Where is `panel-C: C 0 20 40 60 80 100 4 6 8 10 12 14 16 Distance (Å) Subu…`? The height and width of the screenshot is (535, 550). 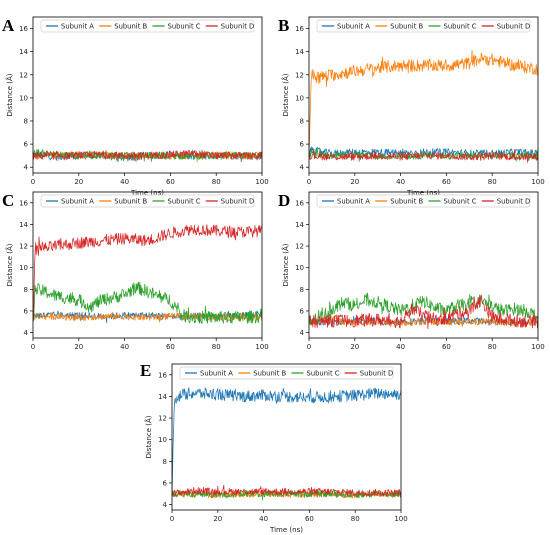
panel-C: C 0 20 40 60 80 100 4 6 8 10 12 14 16 Distance (Å) Subu… is located at coordinates (135, 271).